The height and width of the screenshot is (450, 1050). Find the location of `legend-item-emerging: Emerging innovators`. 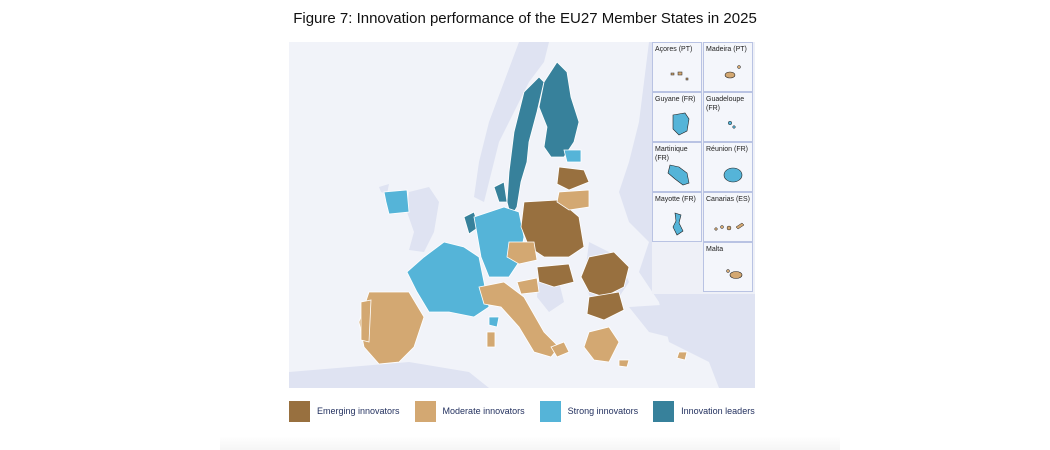

legend-item-emerging: Emerging innovators is located at coordinates (344, 411).